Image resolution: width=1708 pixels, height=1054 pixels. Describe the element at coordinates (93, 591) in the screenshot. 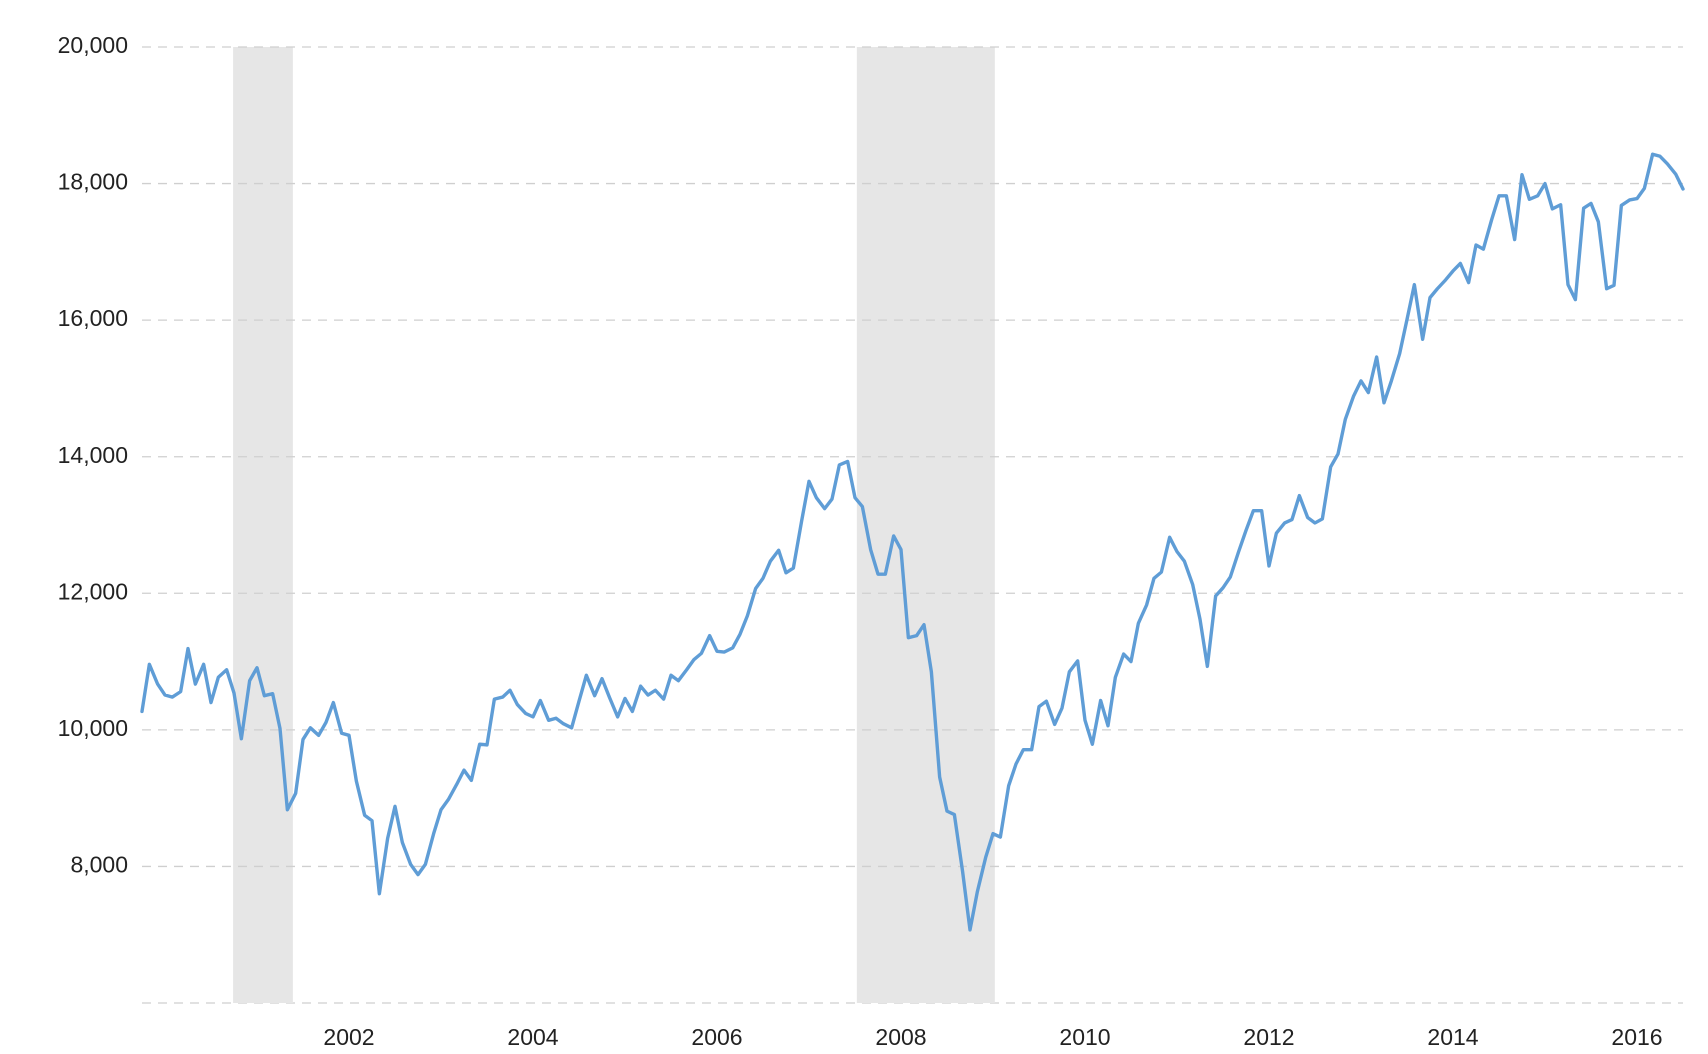

I see `y-tick-label: 12,000` at that location.